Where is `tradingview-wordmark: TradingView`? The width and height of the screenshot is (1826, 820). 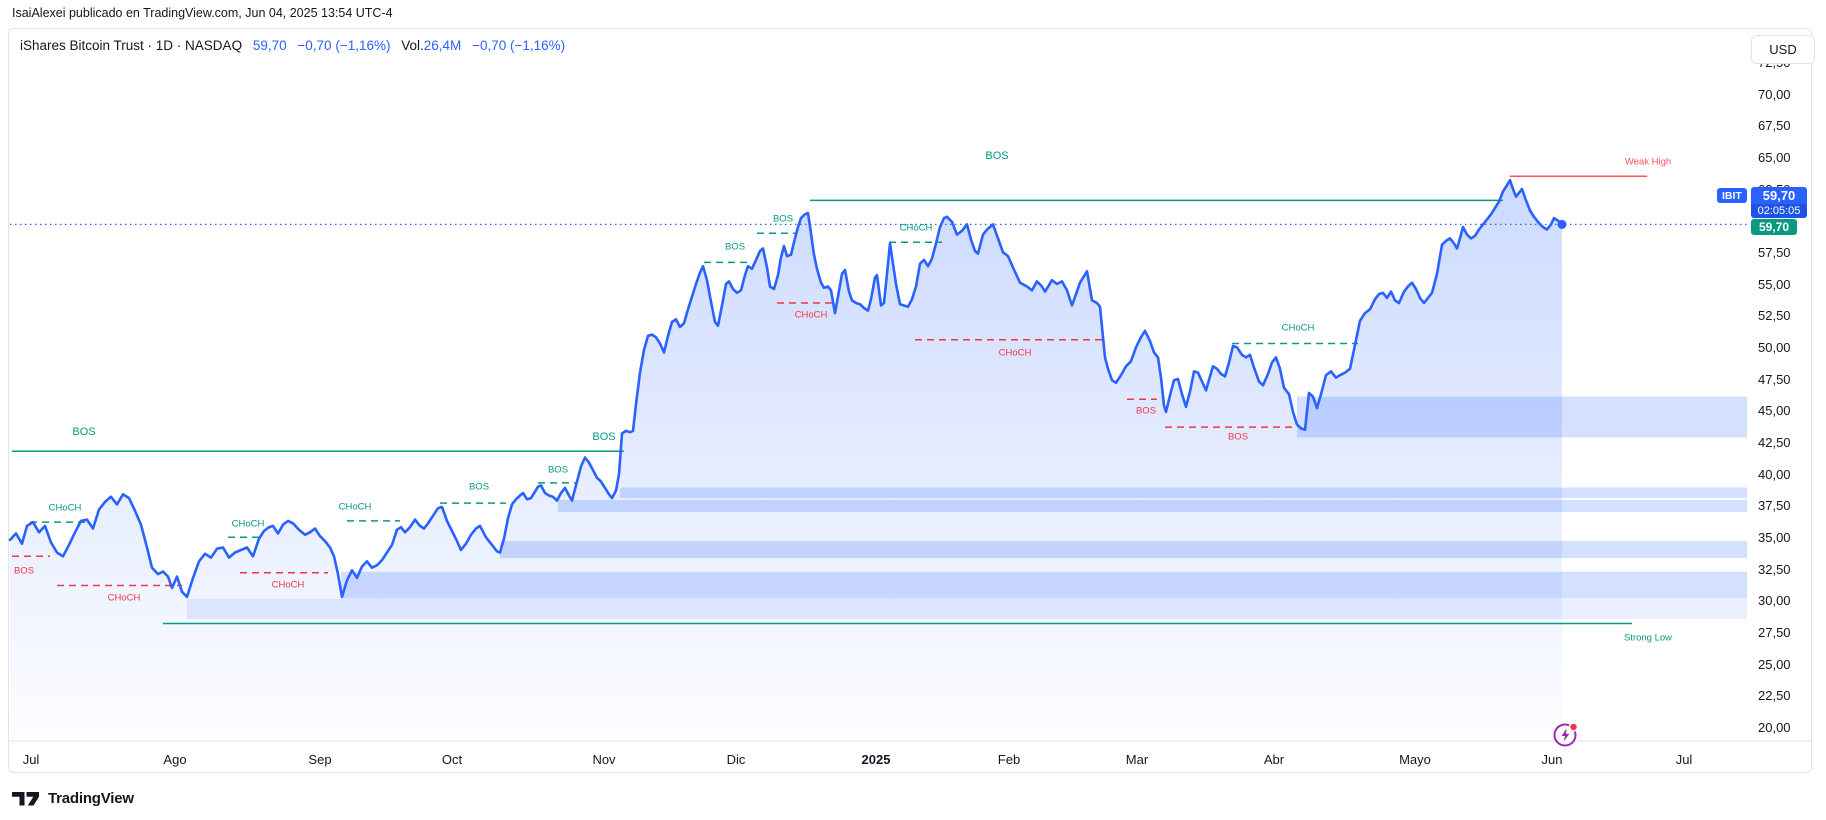 tradingview-wordmark: TradingView is located at coordinates (91, 798).